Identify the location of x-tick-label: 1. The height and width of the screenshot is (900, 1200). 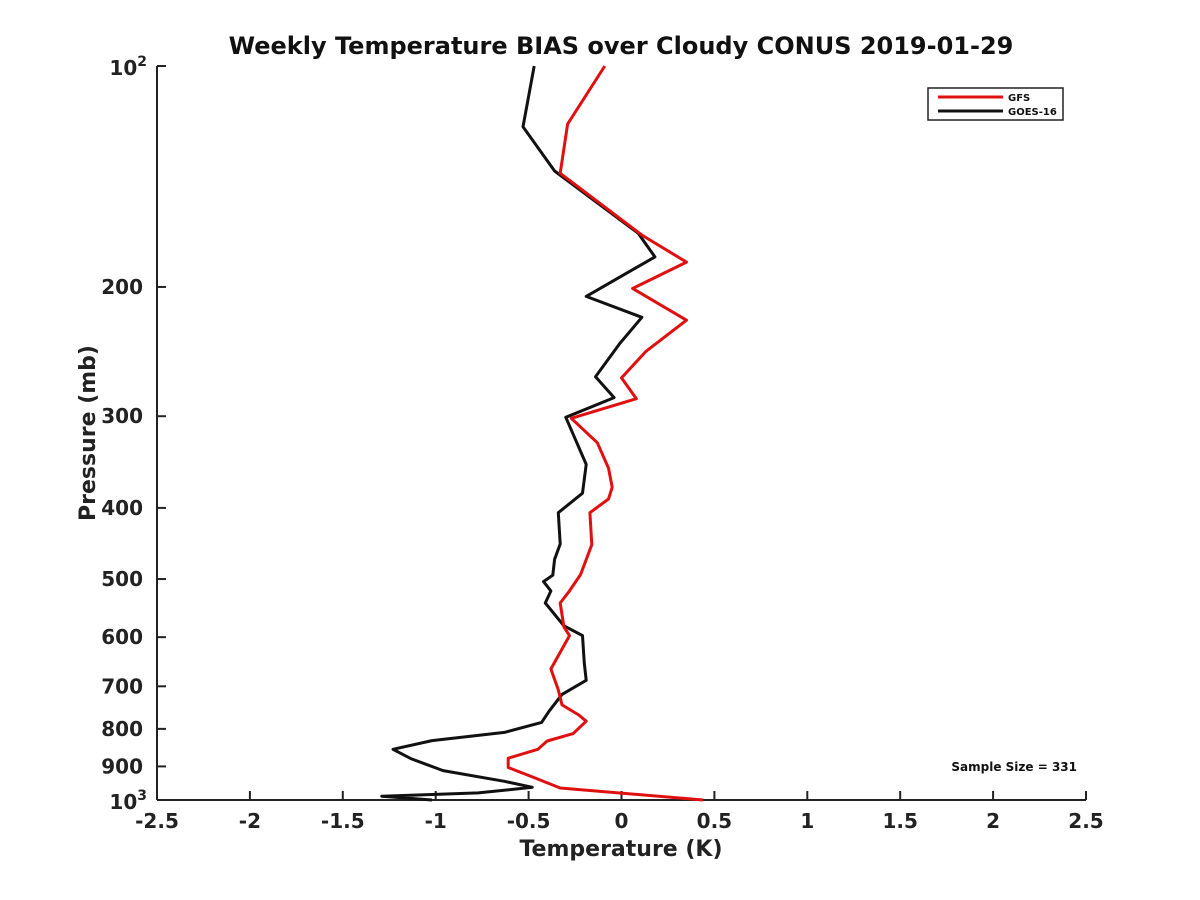
(807, 821).